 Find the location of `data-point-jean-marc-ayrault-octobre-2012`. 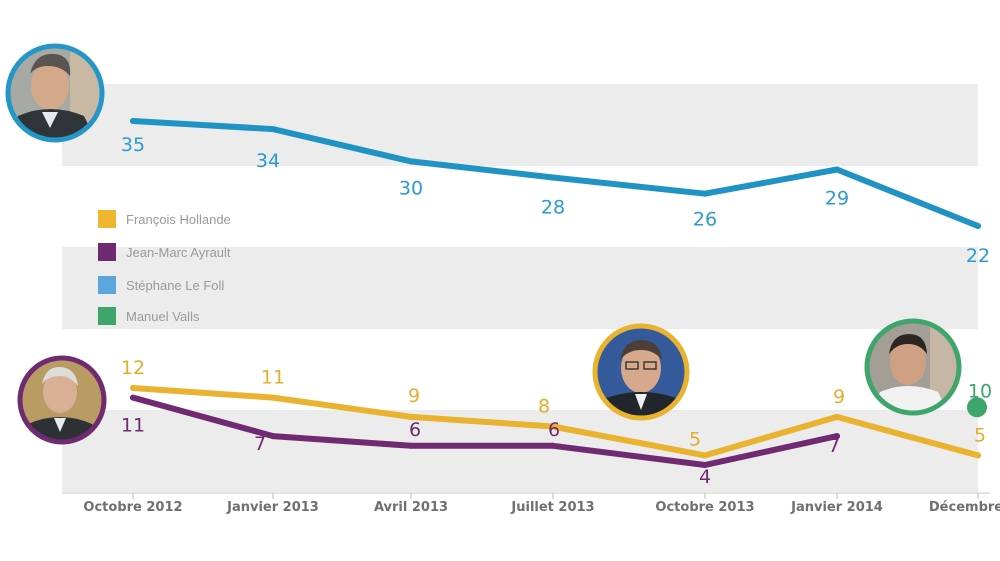

data-point-jean-marc-ayrault-octobre-2012 is located at coordinates (133, 397).